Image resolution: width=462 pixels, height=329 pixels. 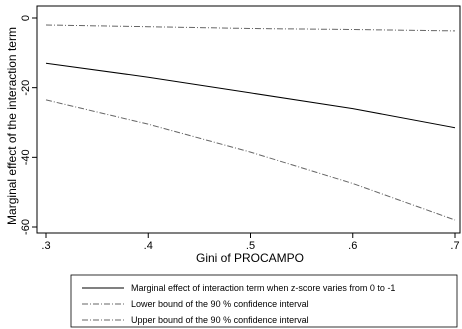 I want to click on x-tick-label: .7, so click(x=454, y=246).